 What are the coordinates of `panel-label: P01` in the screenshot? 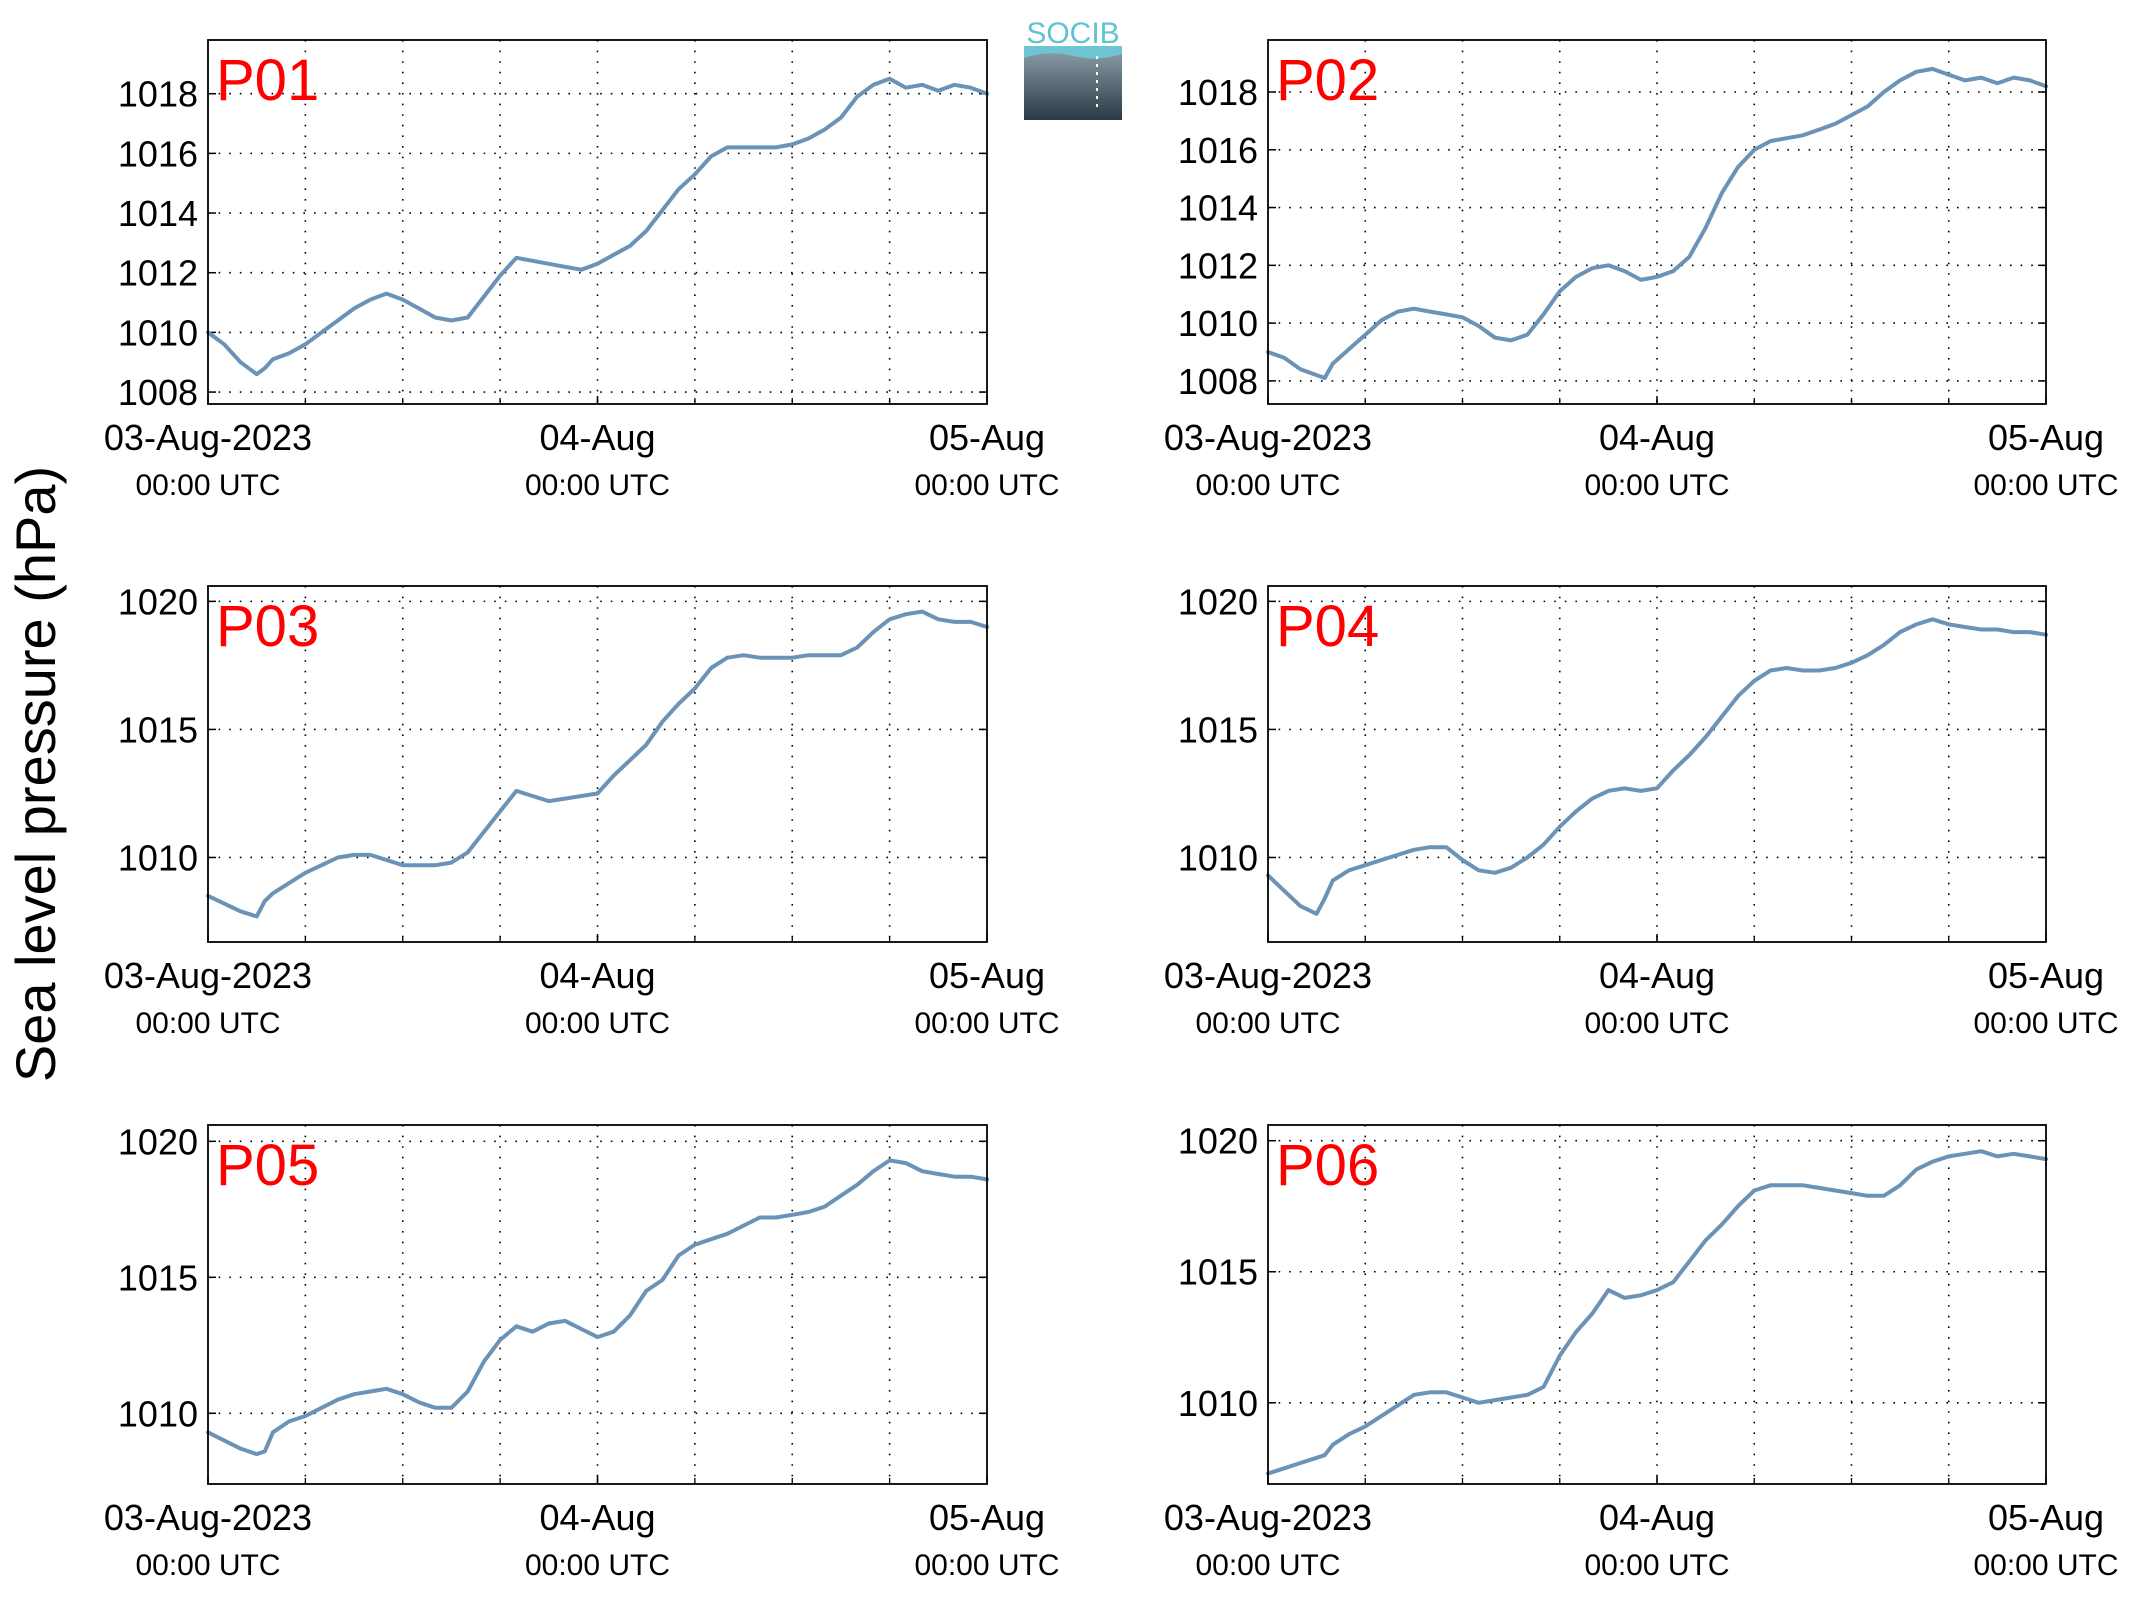 It's located at (267, 80).